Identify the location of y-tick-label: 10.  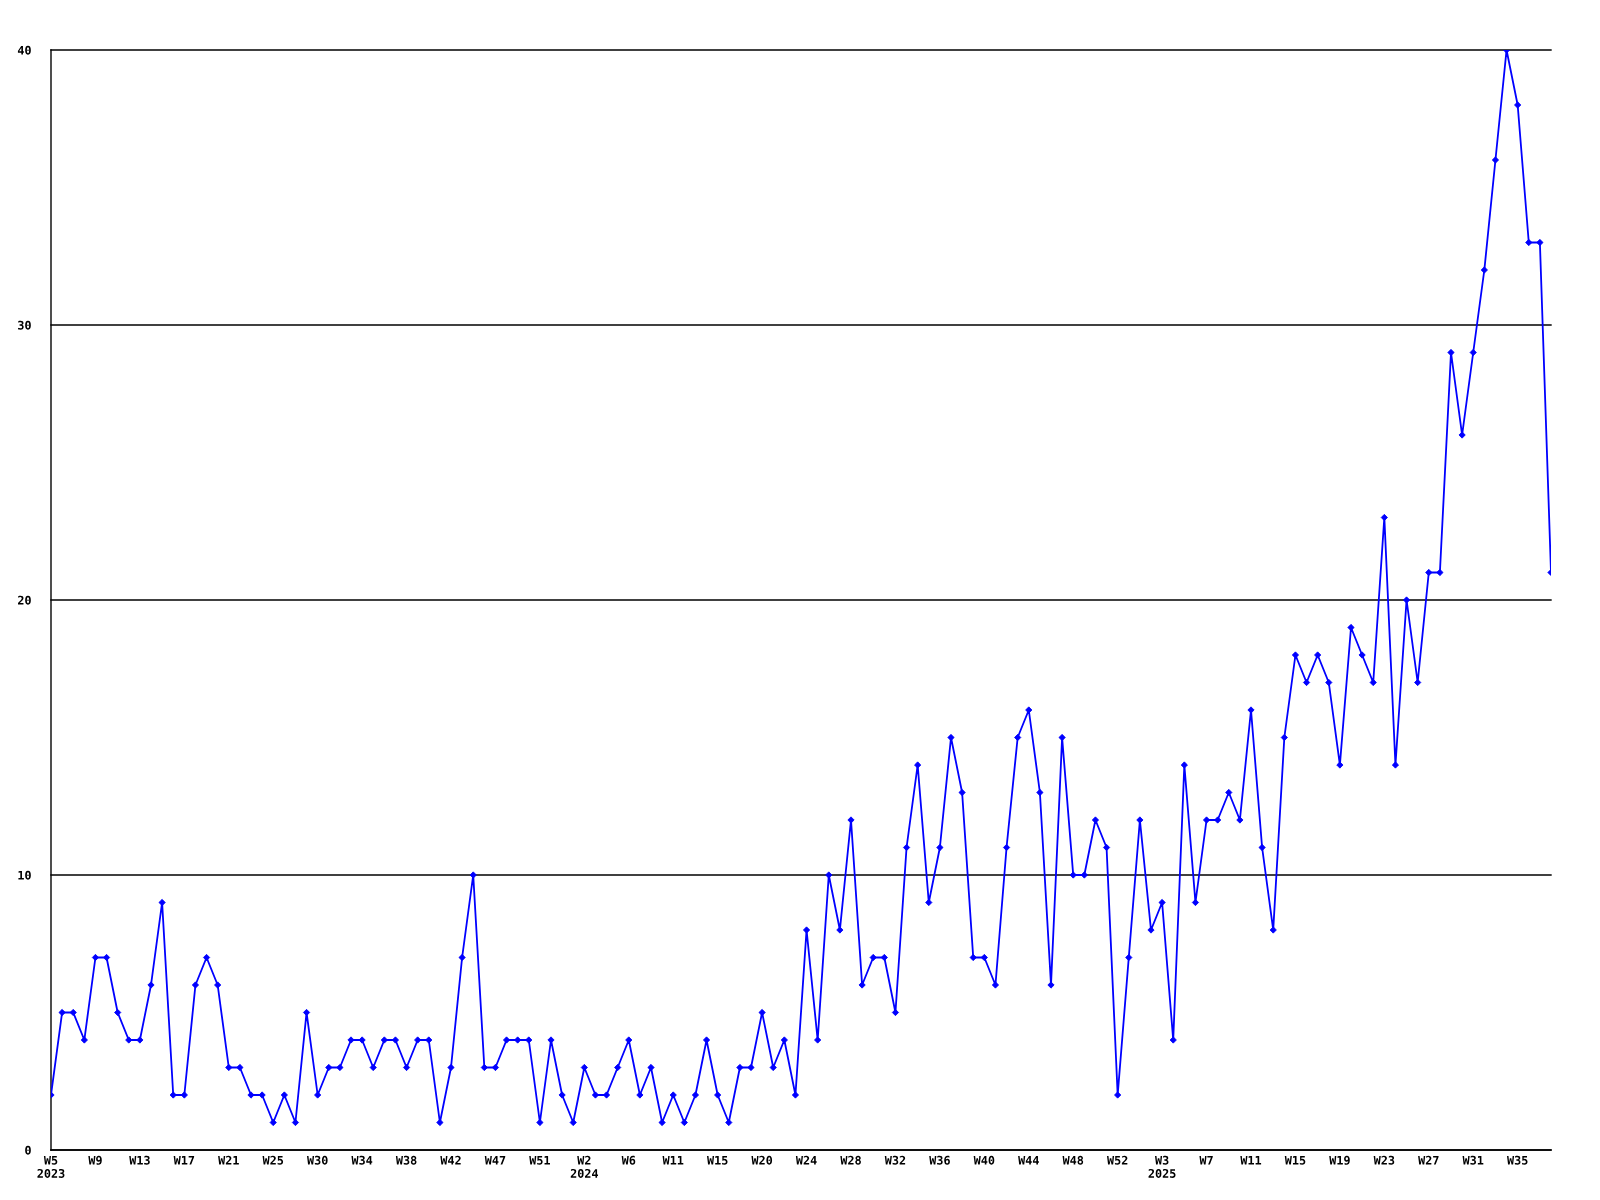
(24, 875).